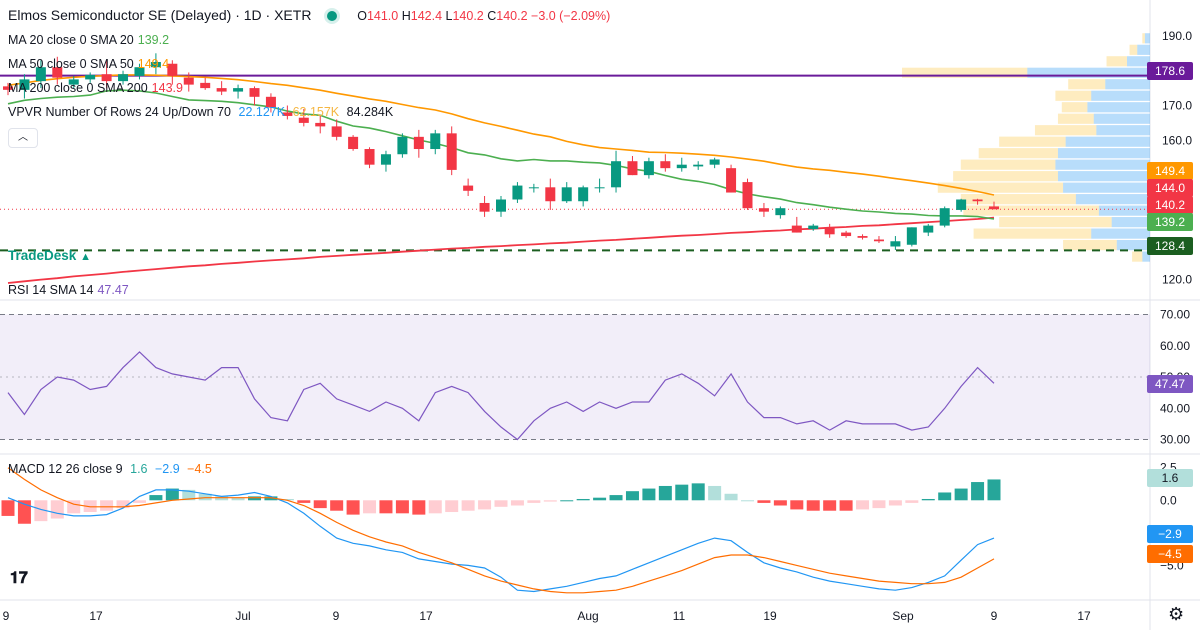 This screenshot has height=630, width=1200. I want to click on legend-ma20: MA 20 close 0 SMA 20 139.2, so click(89, 40).